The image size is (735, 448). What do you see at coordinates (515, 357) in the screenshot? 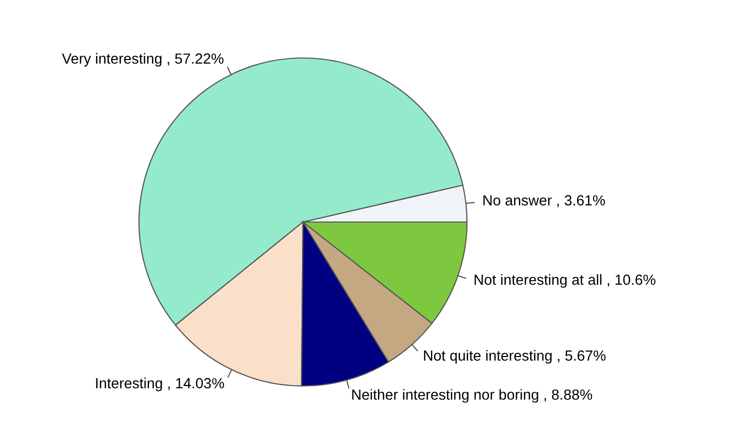
I see `slice-label: Not quite interesting , 5.67%` at bounding box center [515, 357].